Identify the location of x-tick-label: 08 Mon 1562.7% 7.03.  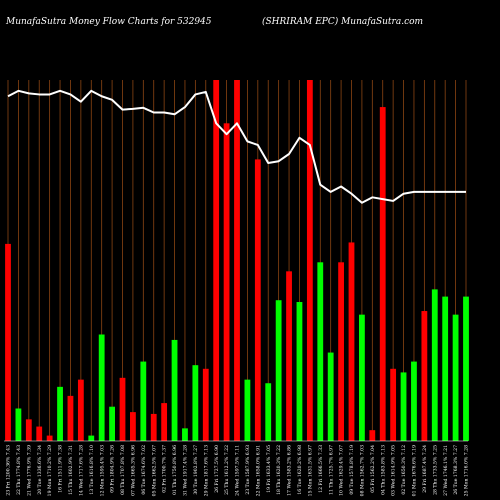
(363, 470).